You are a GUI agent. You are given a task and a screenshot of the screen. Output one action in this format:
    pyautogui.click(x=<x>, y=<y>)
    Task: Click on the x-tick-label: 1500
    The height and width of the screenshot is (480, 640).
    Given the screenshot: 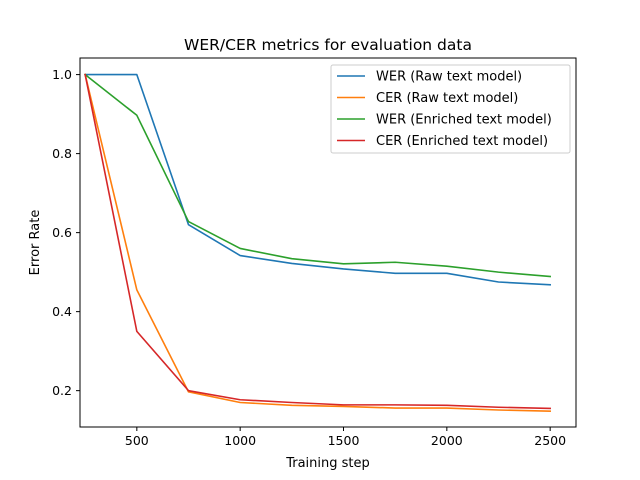 What is the action you would take?
    pyautogui.click(x=344, y=440)
    